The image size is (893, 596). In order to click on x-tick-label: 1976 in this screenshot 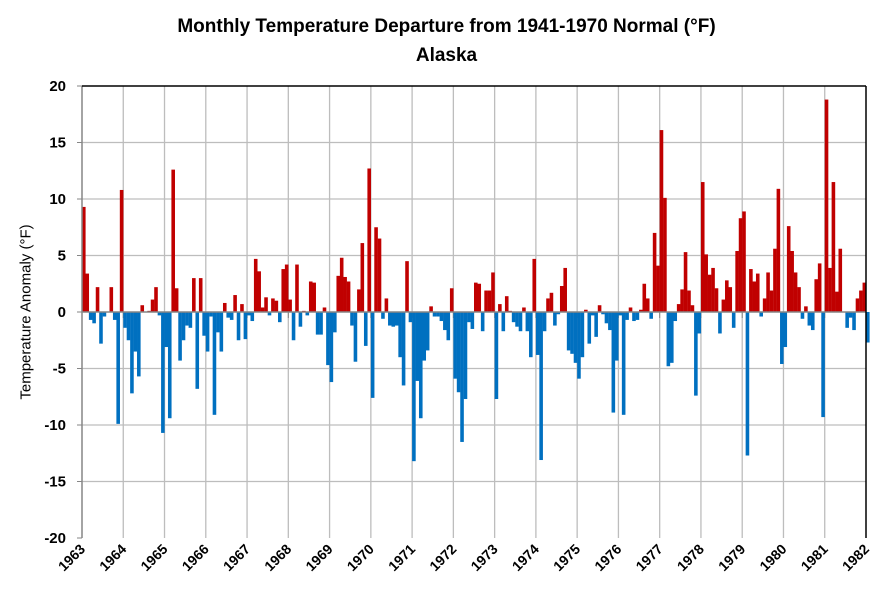, I will do `click(607, 557)`.